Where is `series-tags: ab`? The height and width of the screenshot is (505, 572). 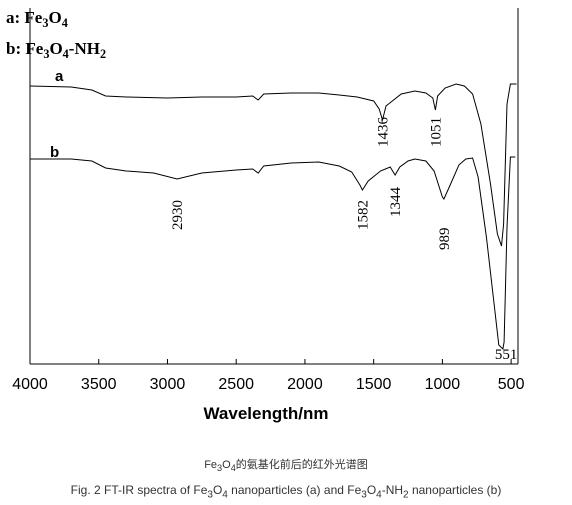 series-tags: ab is located at coordinates (57, 114).